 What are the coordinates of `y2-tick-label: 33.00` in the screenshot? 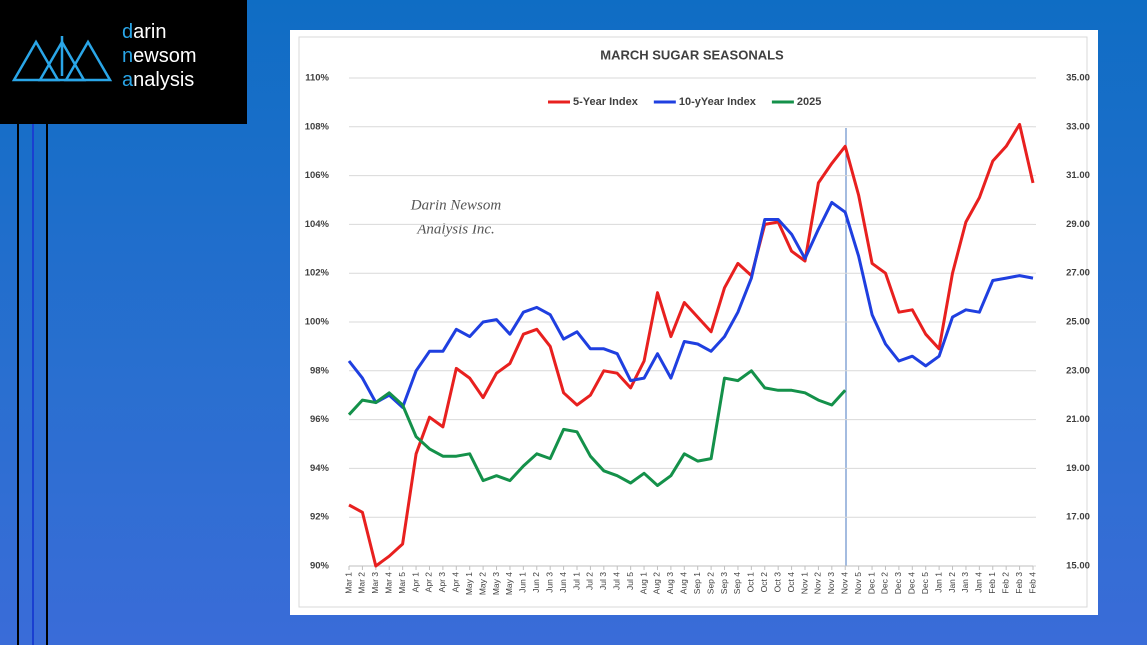 It's located at (1078, 126).